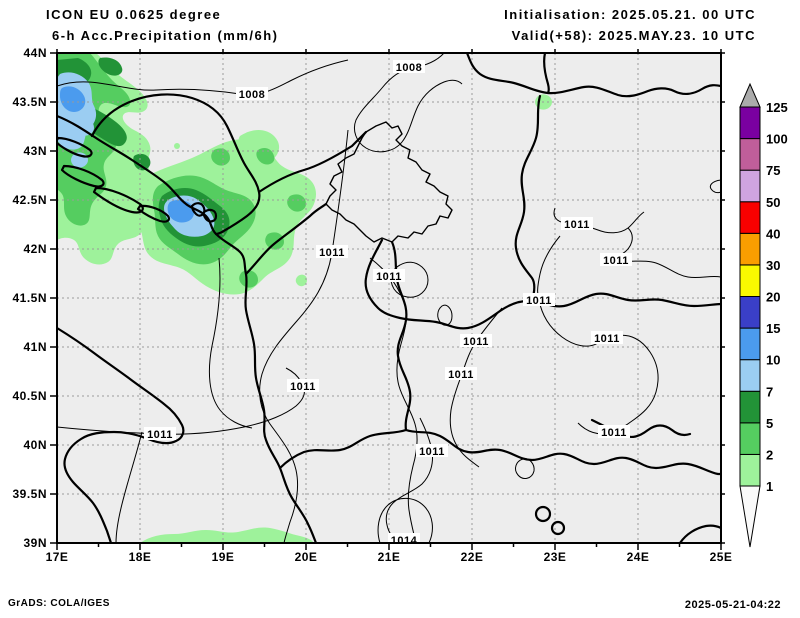 Image resolution: width=800 pixels, height=618 pixels. Describe the element at coordinates (750, 95) in the screenshot. I see `colorbar-over-arrow` at that location.